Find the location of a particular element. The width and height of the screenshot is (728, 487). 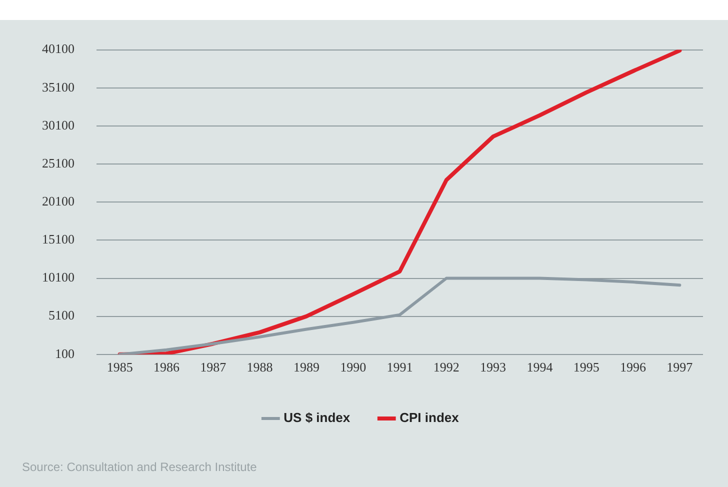

x-tick-label: 1989 is located at coordinates (306, 367).